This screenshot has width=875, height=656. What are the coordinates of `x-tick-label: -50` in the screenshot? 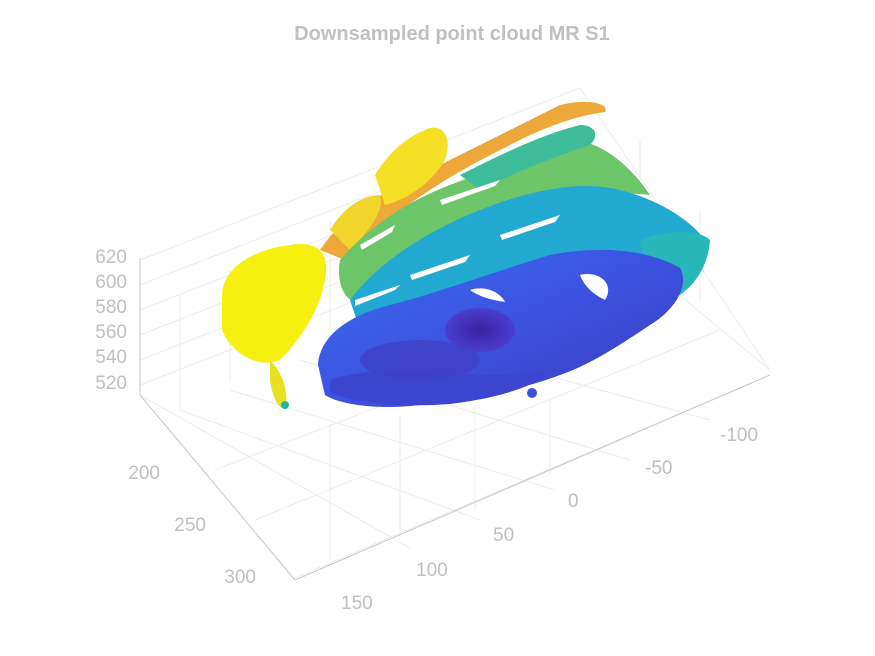 It's located at (658, 468).